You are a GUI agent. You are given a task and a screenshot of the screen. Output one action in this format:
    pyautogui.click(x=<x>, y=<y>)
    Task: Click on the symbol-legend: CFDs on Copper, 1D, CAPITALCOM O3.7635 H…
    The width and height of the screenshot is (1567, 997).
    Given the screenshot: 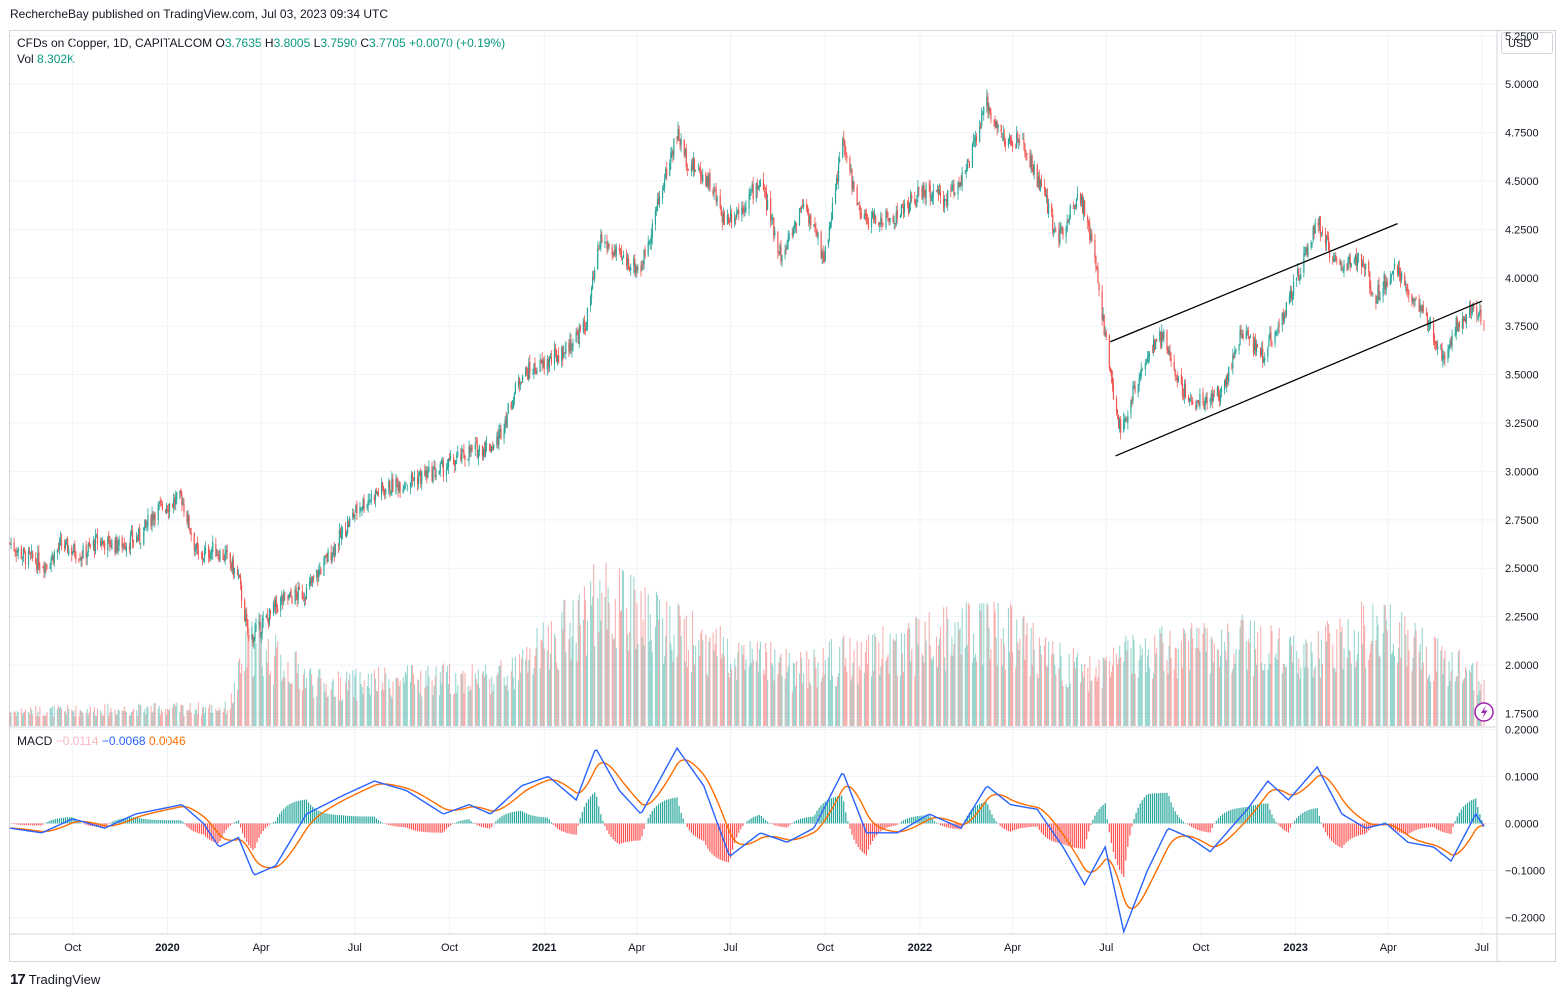 What is the action you would take?
    pyautogui.click(x=261, y=43)
    